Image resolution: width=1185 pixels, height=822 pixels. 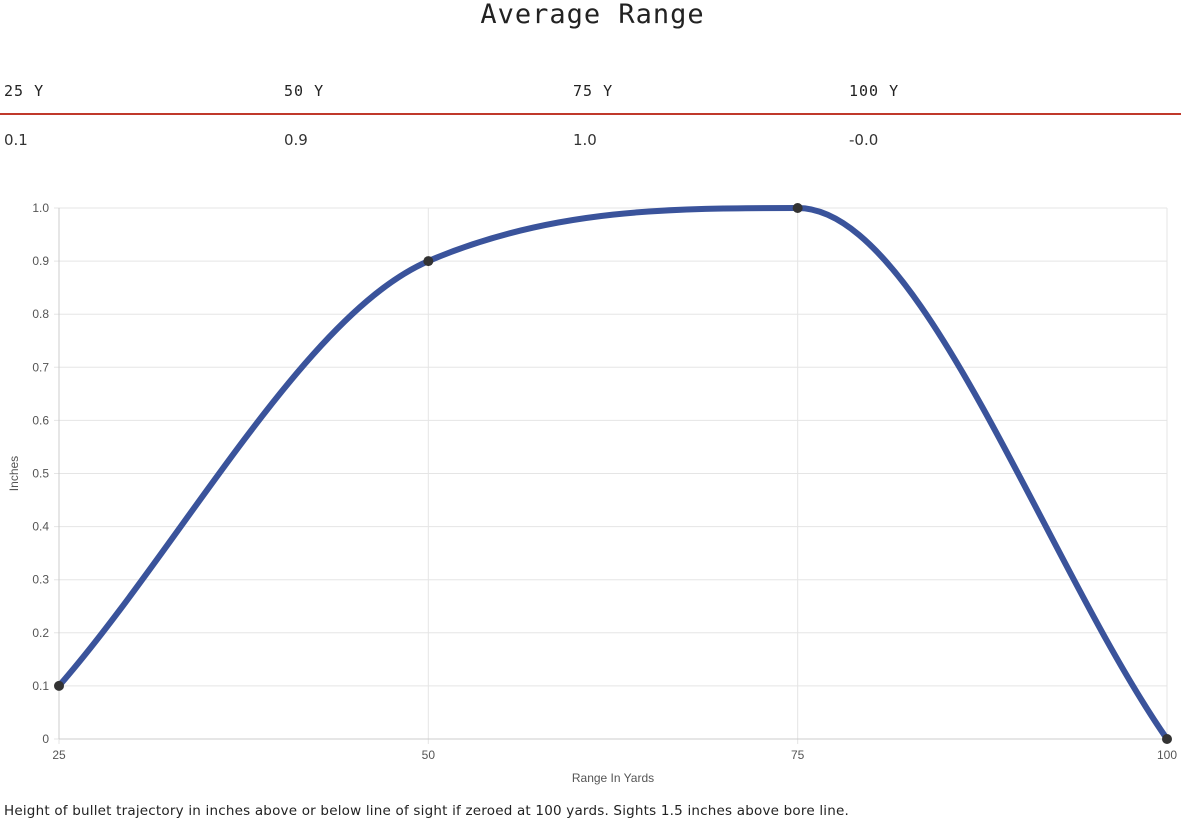 I want to click on y-tick-label: 0.3, so click(x=40, y=580).